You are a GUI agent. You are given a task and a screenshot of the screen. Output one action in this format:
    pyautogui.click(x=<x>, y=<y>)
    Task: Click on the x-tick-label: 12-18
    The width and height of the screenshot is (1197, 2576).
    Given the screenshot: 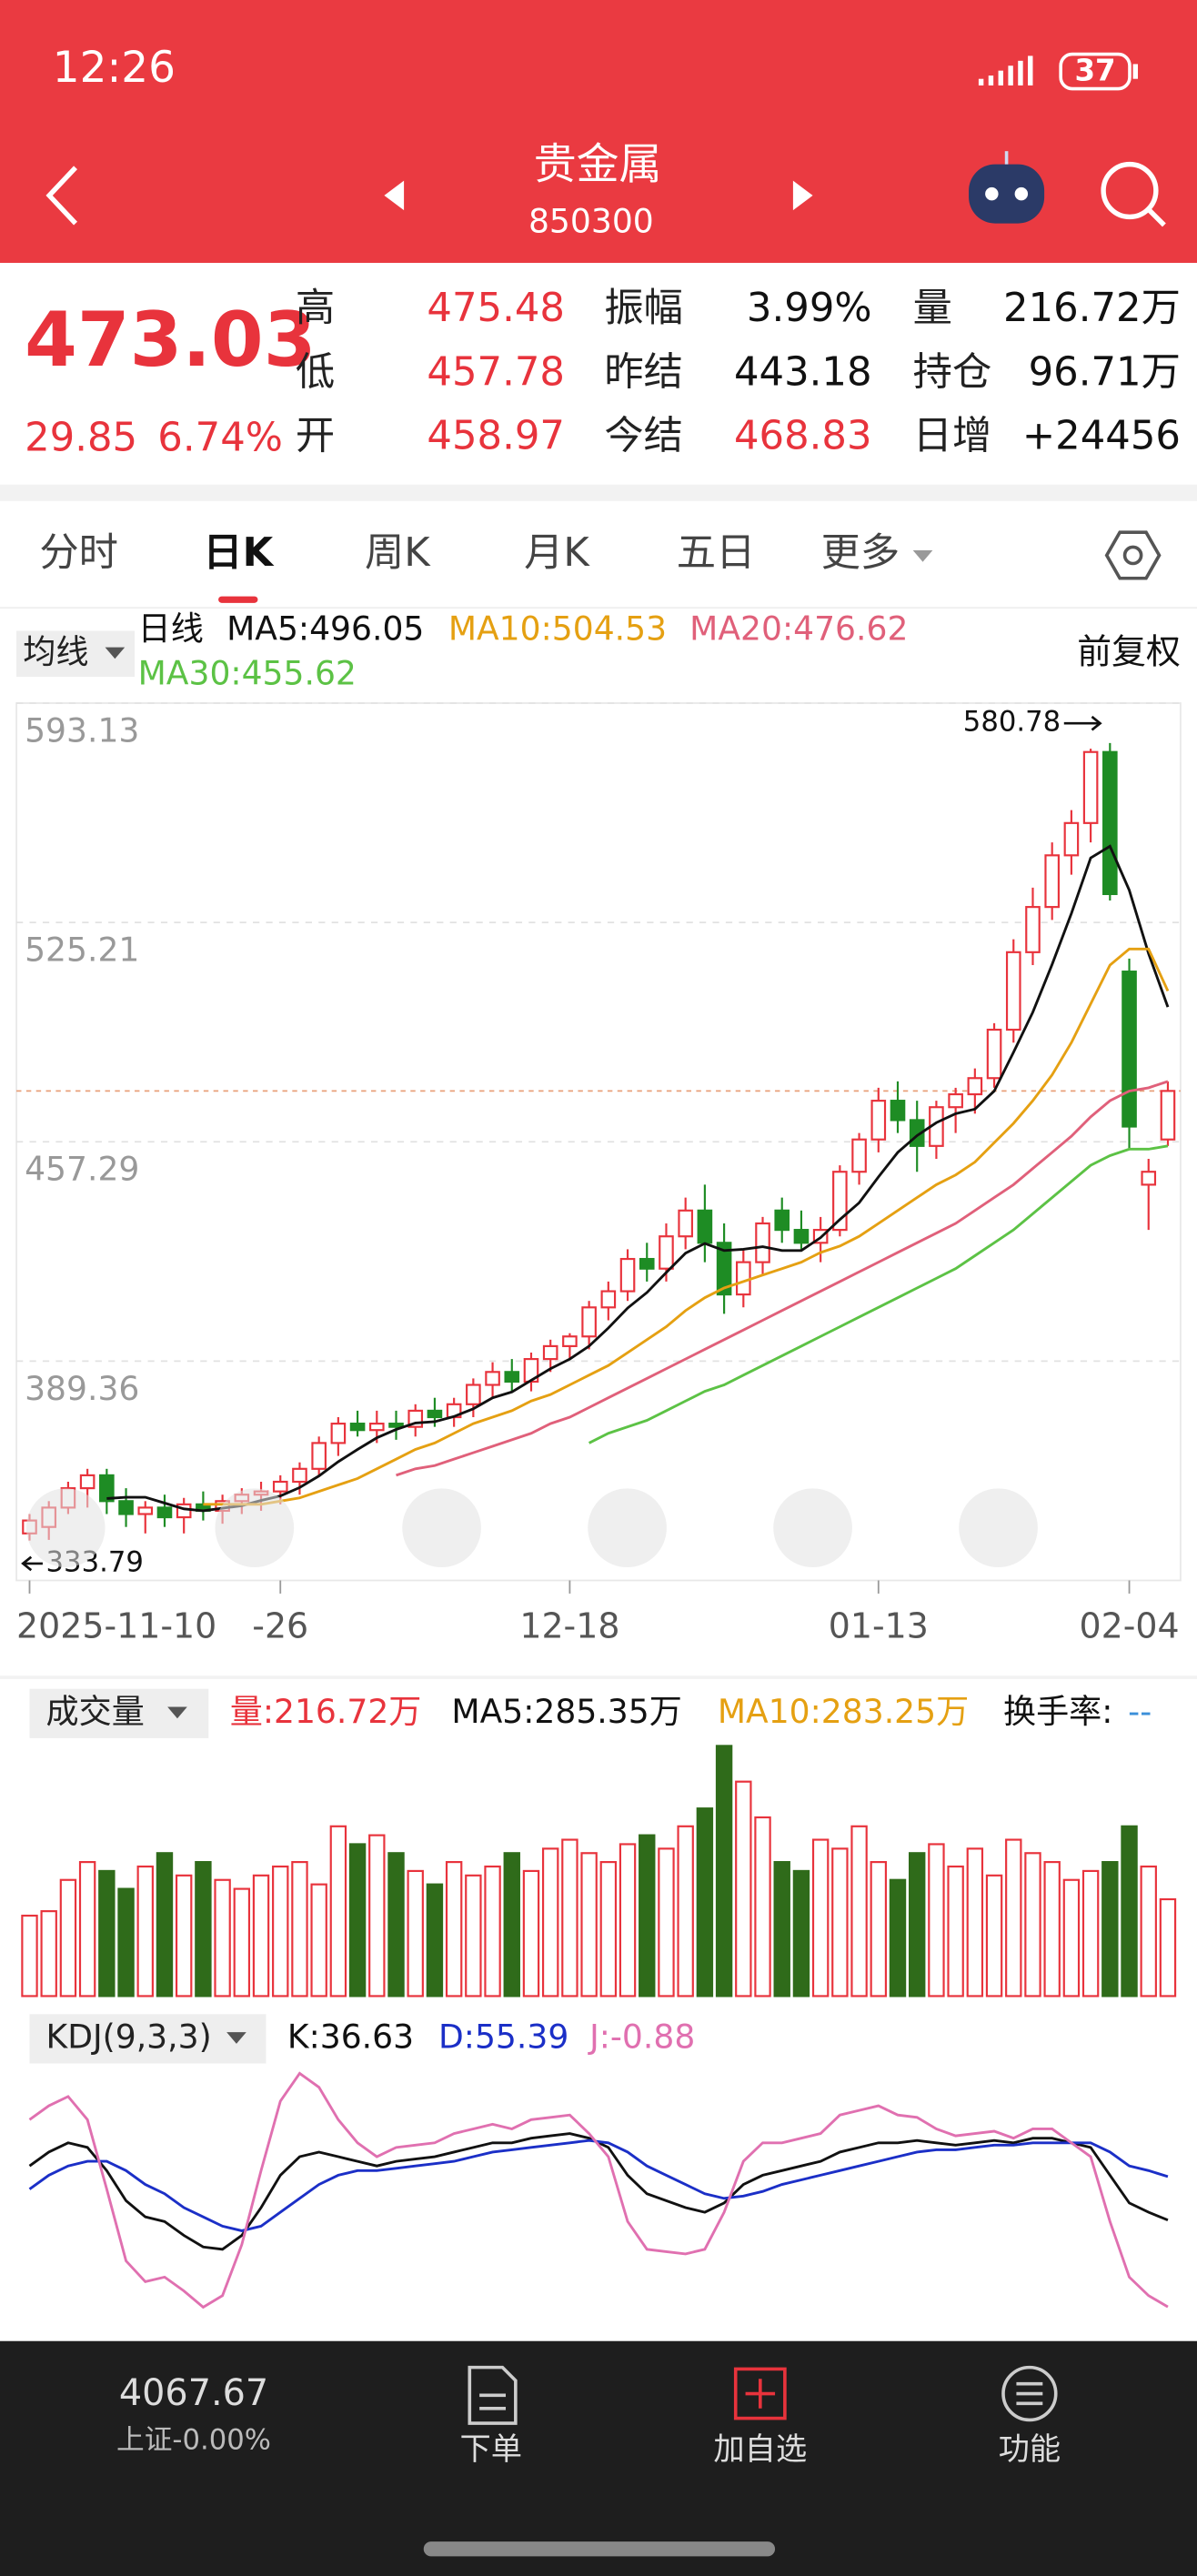 What is the action you would take?
    pyautogui.click(x=569, y=1625)
    